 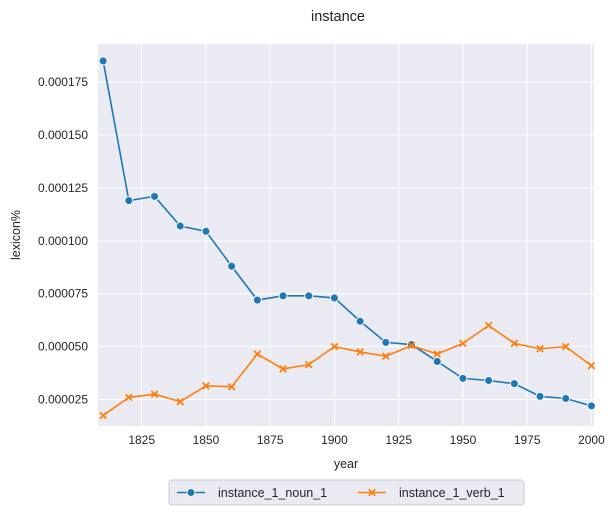 What do you see at coordinates (63, 400) in the screenshot?
I see `y-tick-label: 0.000025` at bounding box center [63, 400].